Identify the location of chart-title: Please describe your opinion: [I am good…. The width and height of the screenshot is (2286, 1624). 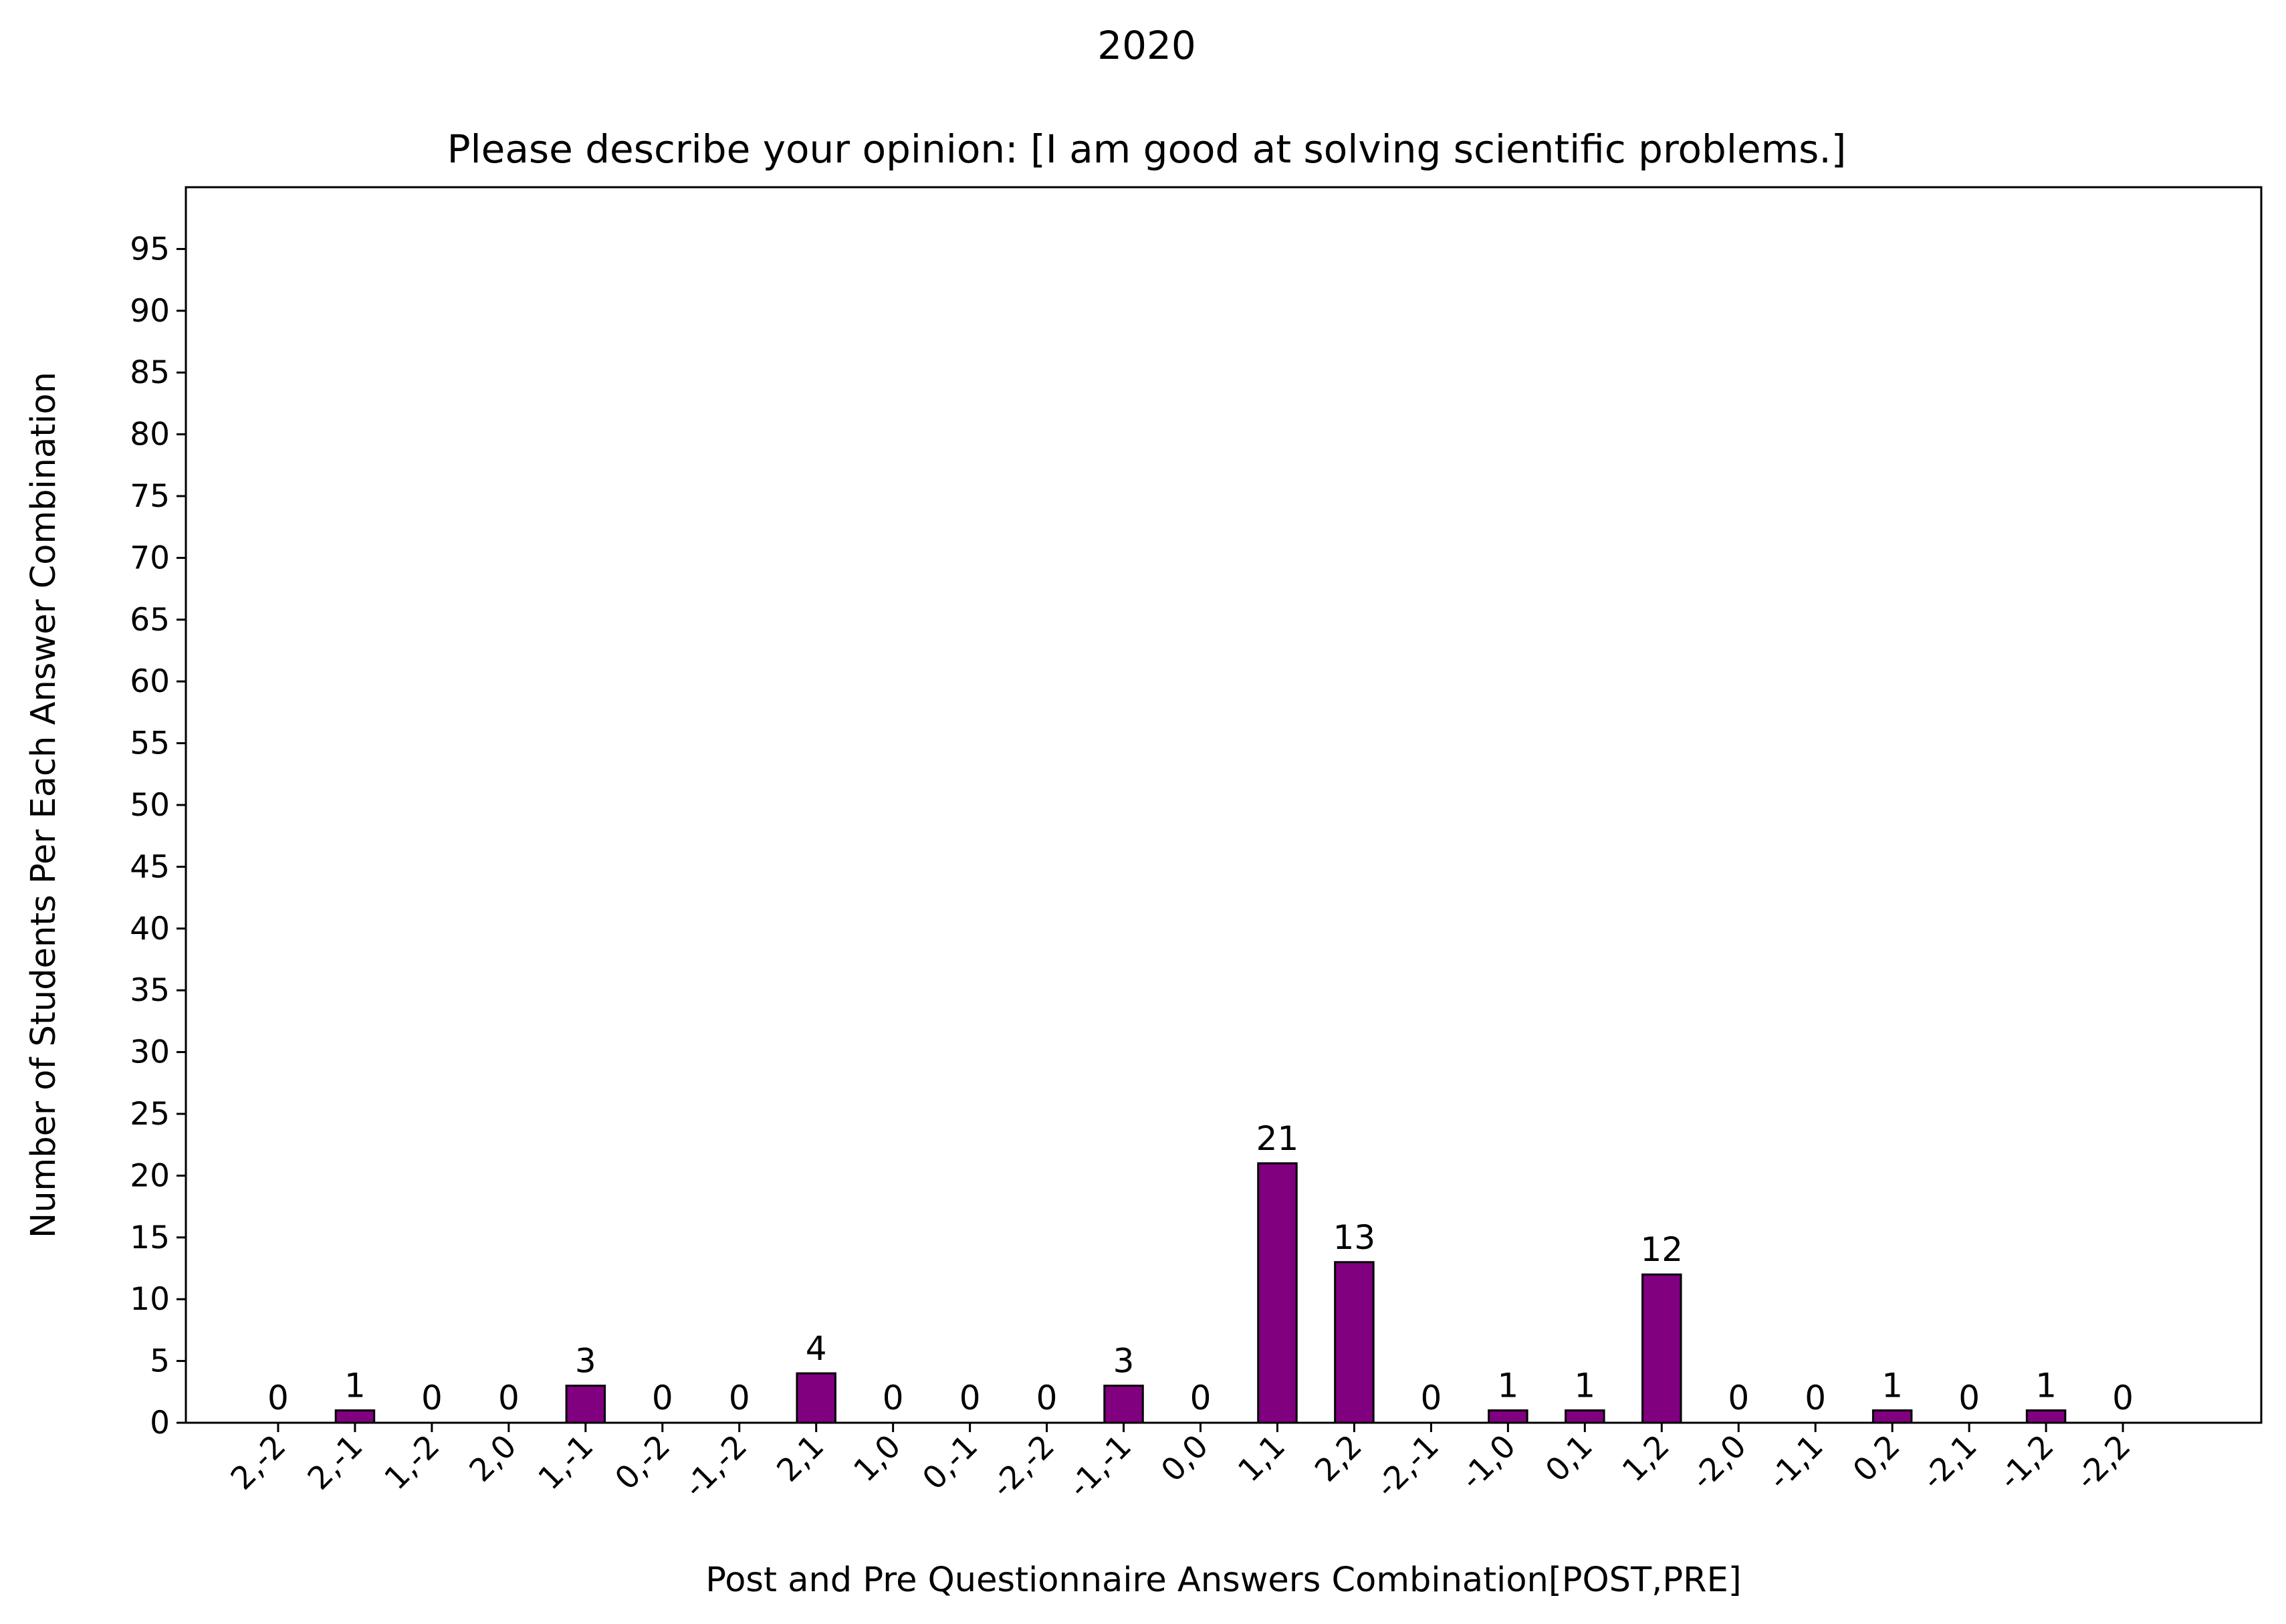
(1147, 149).